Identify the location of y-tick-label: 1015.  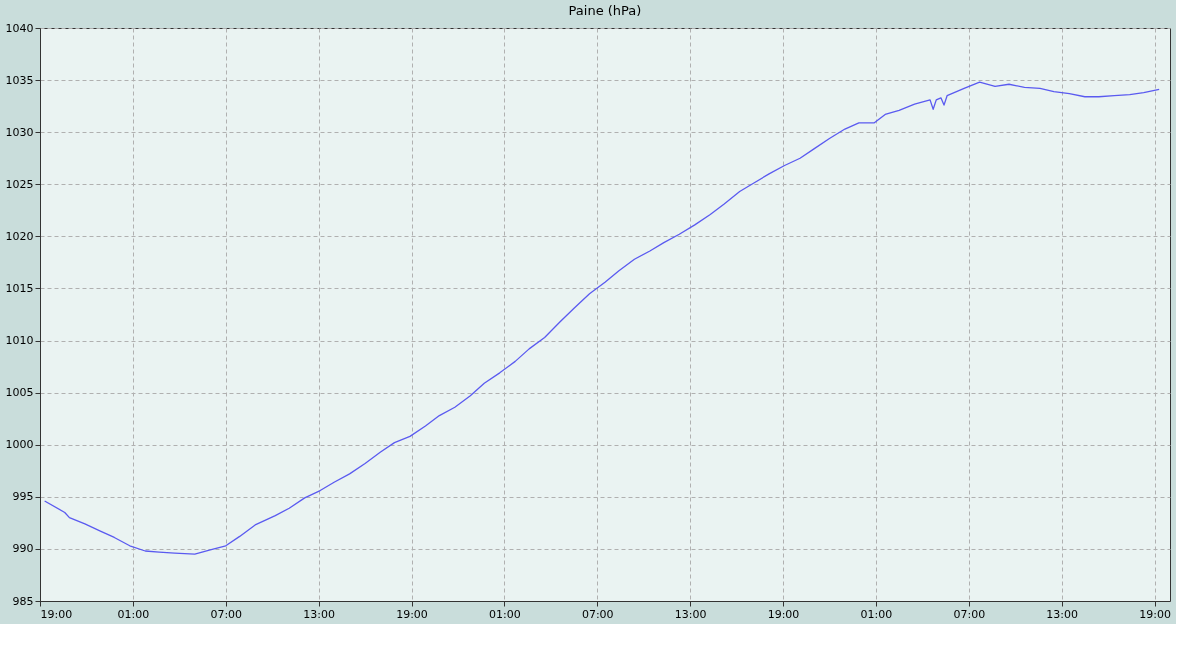
(19, 288).